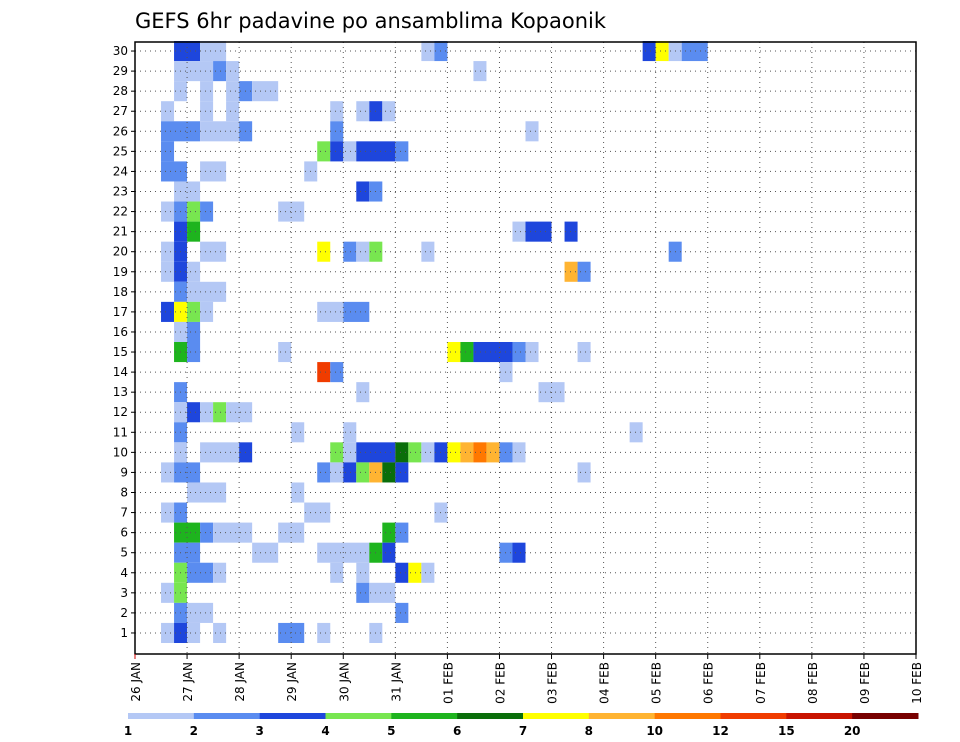  What do you see at coordinates (292, 682) in the screenshot?
I see `x-tick-label: 29 JAN` at bounding box center [292, 682].